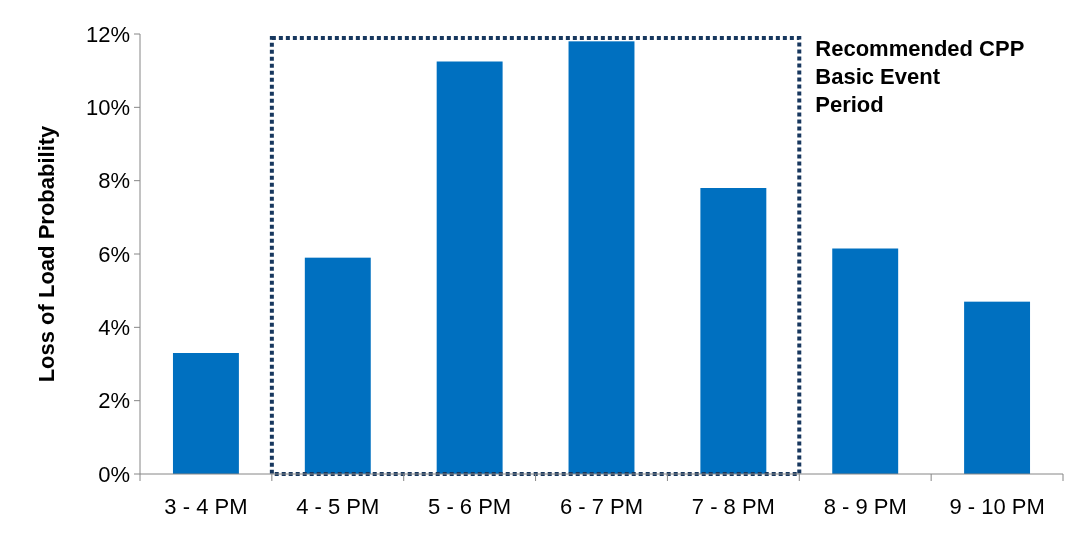  I want to click on x-tick-label: 8 - 9 PM, so click(865, 506).